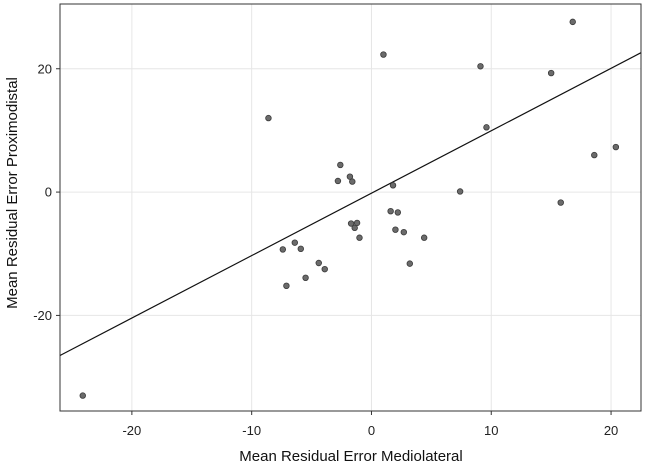 The width and height of the screenshot is (645, 465). I want to click on x-axis-title: Mean Residual Error Mediolateral, so click(350, 456).